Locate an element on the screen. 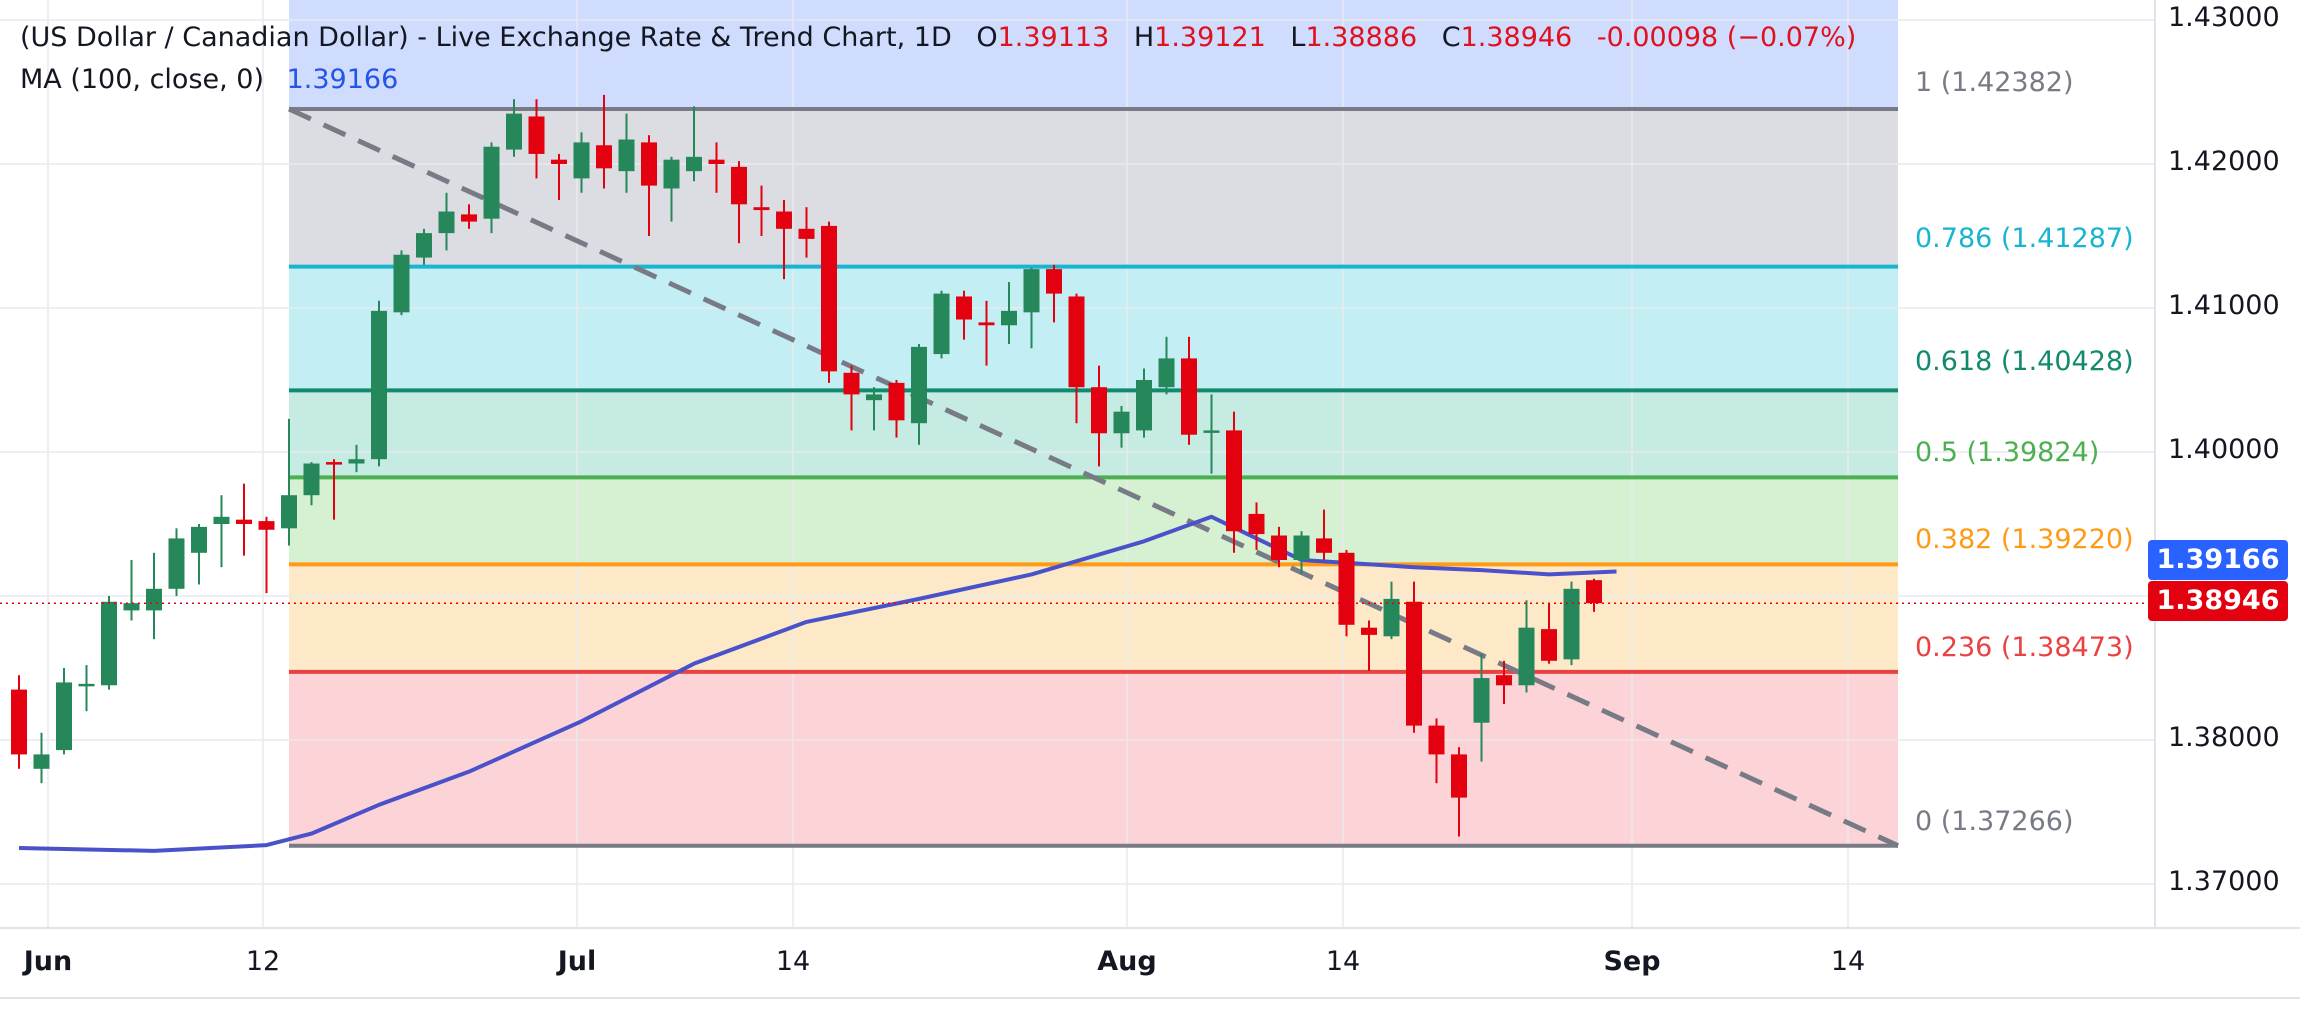 The width and height of the screenshot is (2300, 1031). close-label: C is located at coordinates (1451, 37).